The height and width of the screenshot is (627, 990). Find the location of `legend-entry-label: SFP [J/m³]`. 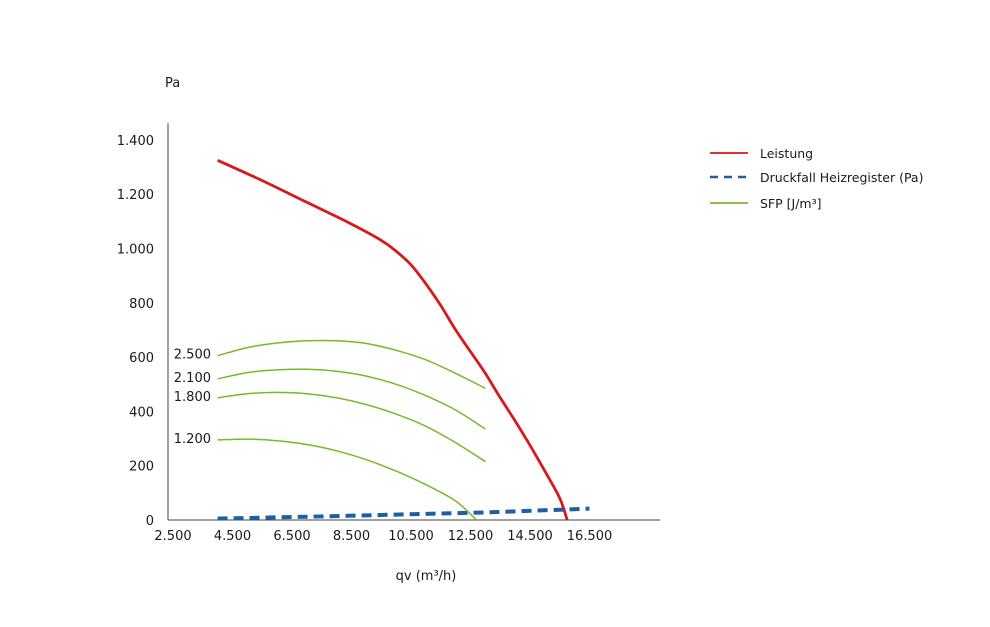

legend-entry-label: SFP [J/m³] is located at coordinates (790, 203).